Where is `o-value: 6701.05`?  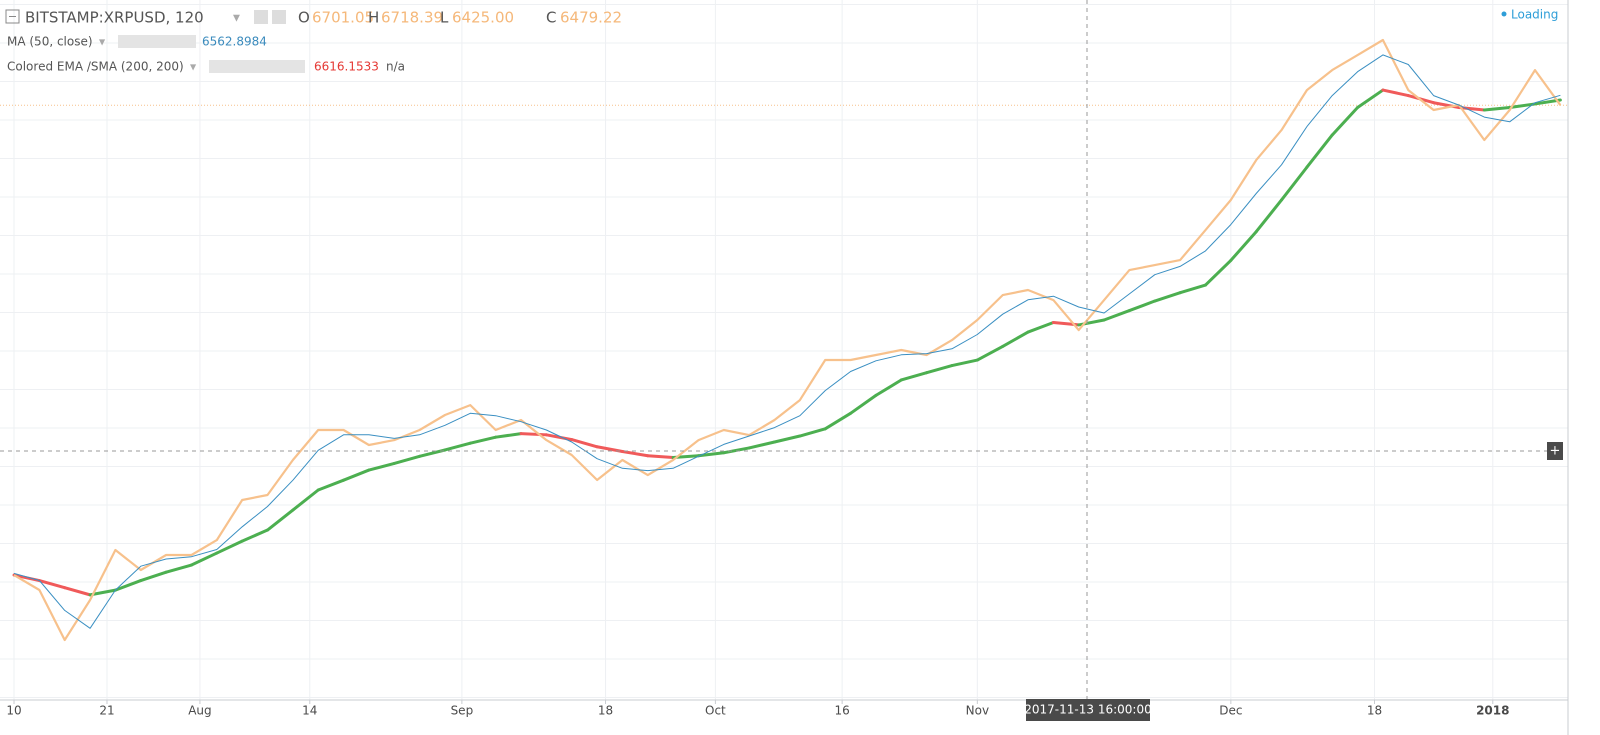
o-value: 6701.05 is located at coordinates (343, 18).